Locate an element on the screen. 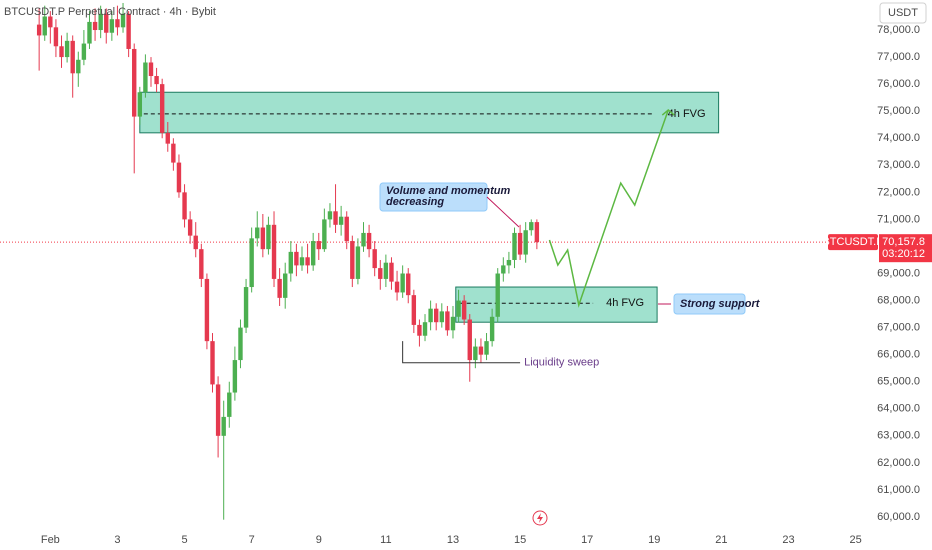  currency-box is located at coordinates (903, 13).